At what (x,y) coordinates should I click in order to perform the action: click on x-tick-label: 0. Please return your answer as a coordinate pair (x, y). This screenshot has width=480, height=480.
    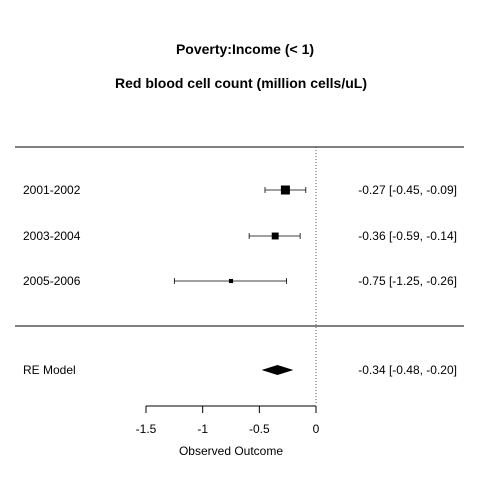
    Looking at the image, I should click on (316, 429).